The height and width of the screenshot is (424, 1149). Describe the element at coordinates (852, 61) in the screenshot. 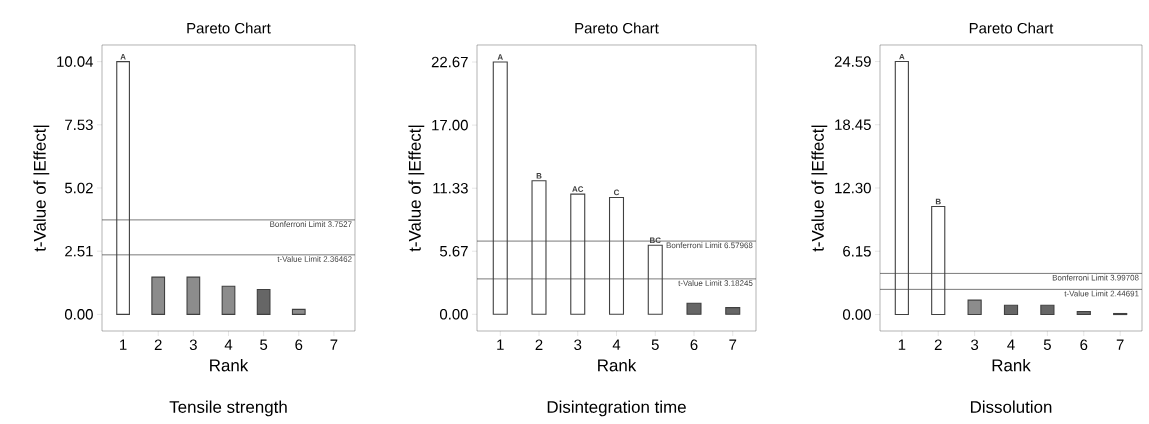

I see `y-tick-label: 24.59` at that location.